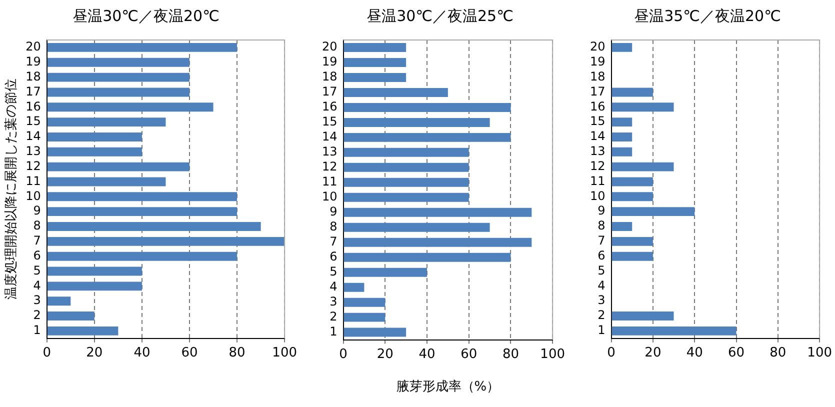 The image size is (835, 407). What do you see at coordinates (448, 386) in the screenshot?
I see `x-axis-title: 腋芽形成率（%）` at bounding box center [448, 386].